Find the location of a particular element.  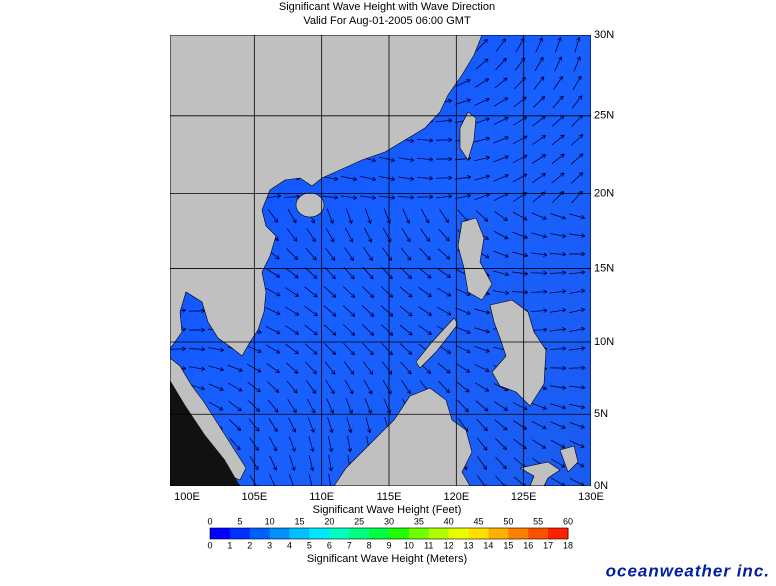

feet-tick-label: 30 is located at coordinates (389, 521).